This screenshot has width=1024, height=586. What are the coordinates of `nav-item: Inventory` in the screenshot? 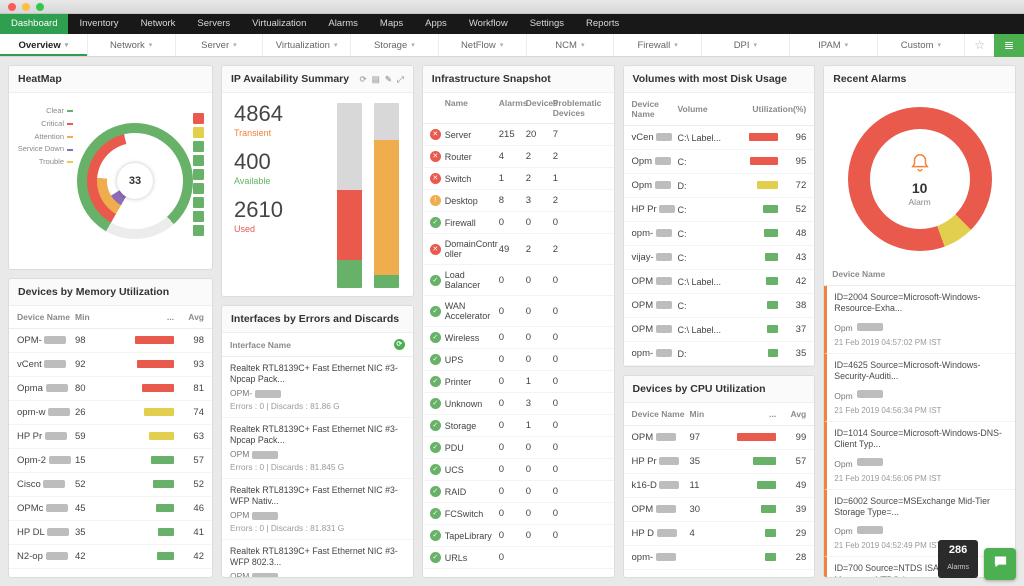 It's located at (99, 23).